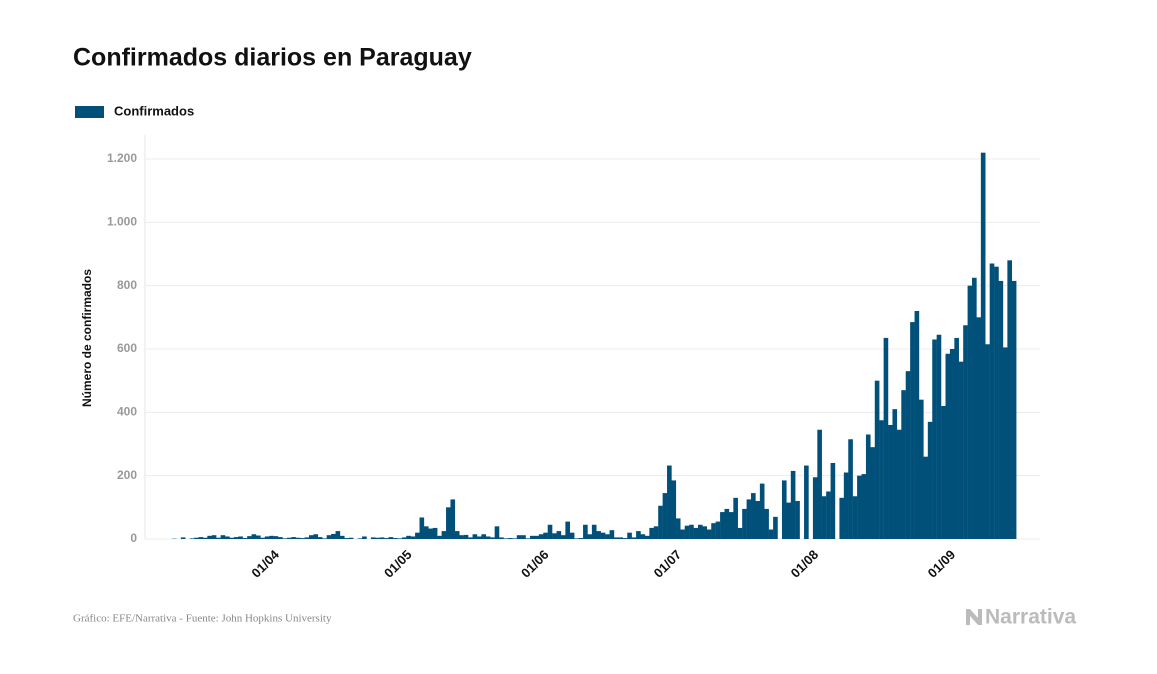  What do you see at coordinates (1030, 617) in the screenshot?
I see `logo: Narrativa` at bounding box center [1030, 617].